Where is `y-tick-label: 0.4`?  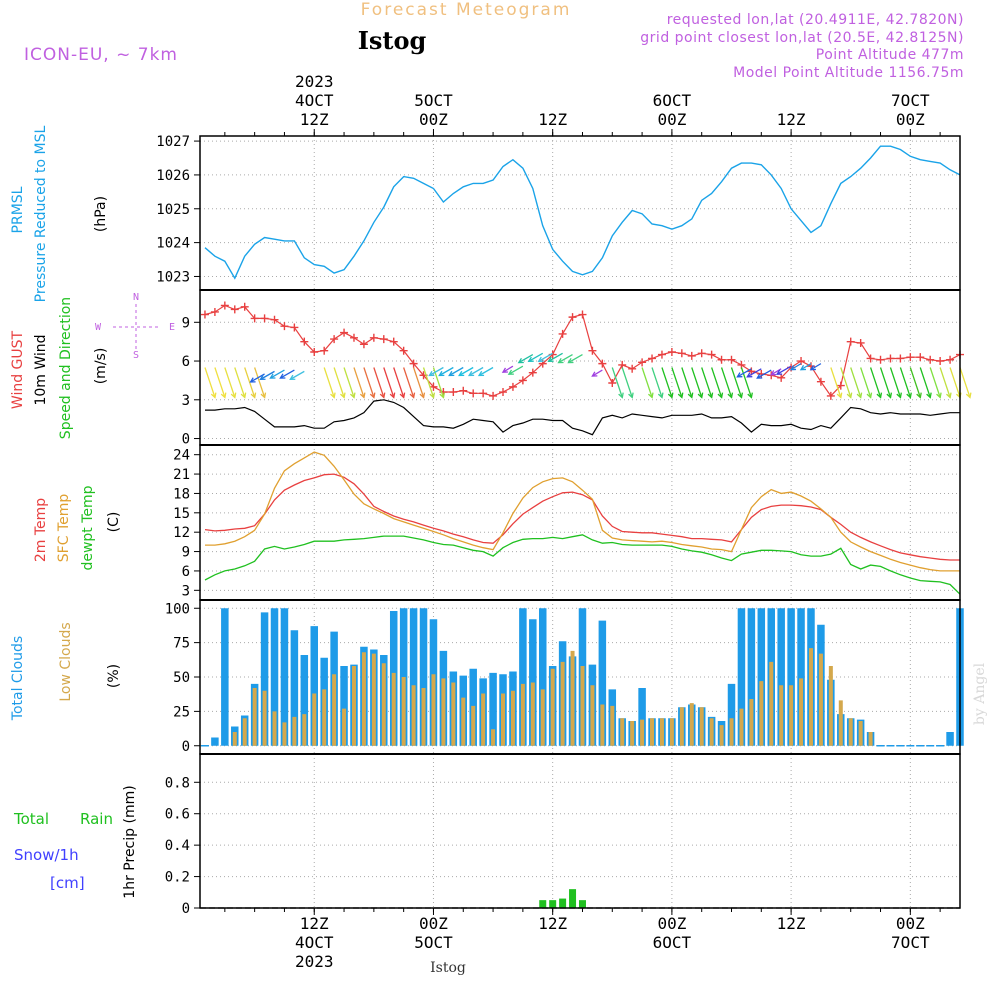
y-tick-label: 0.4 is located at coordinates (177, 846).